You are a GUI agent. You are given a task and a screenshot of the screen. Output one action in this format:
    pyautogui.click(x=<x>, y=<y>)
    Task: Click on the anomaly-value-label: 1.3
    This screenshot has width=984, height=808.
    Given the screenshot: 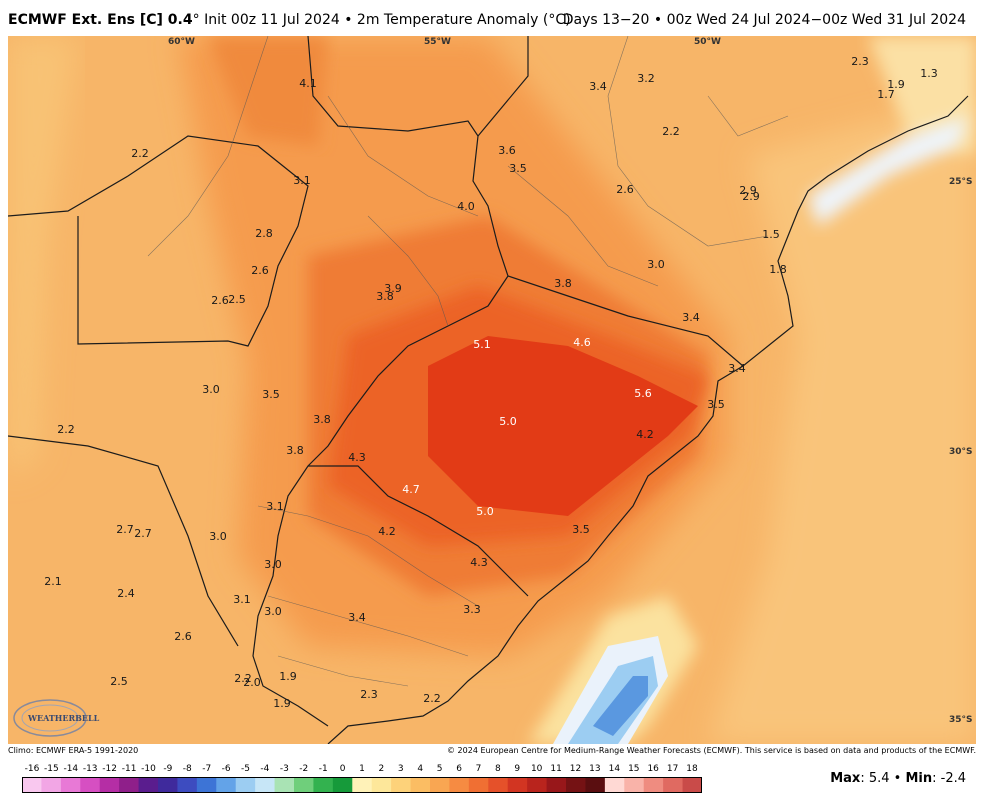 What is the action you would take?
    pyautogui.click(x=929, y=73)
    